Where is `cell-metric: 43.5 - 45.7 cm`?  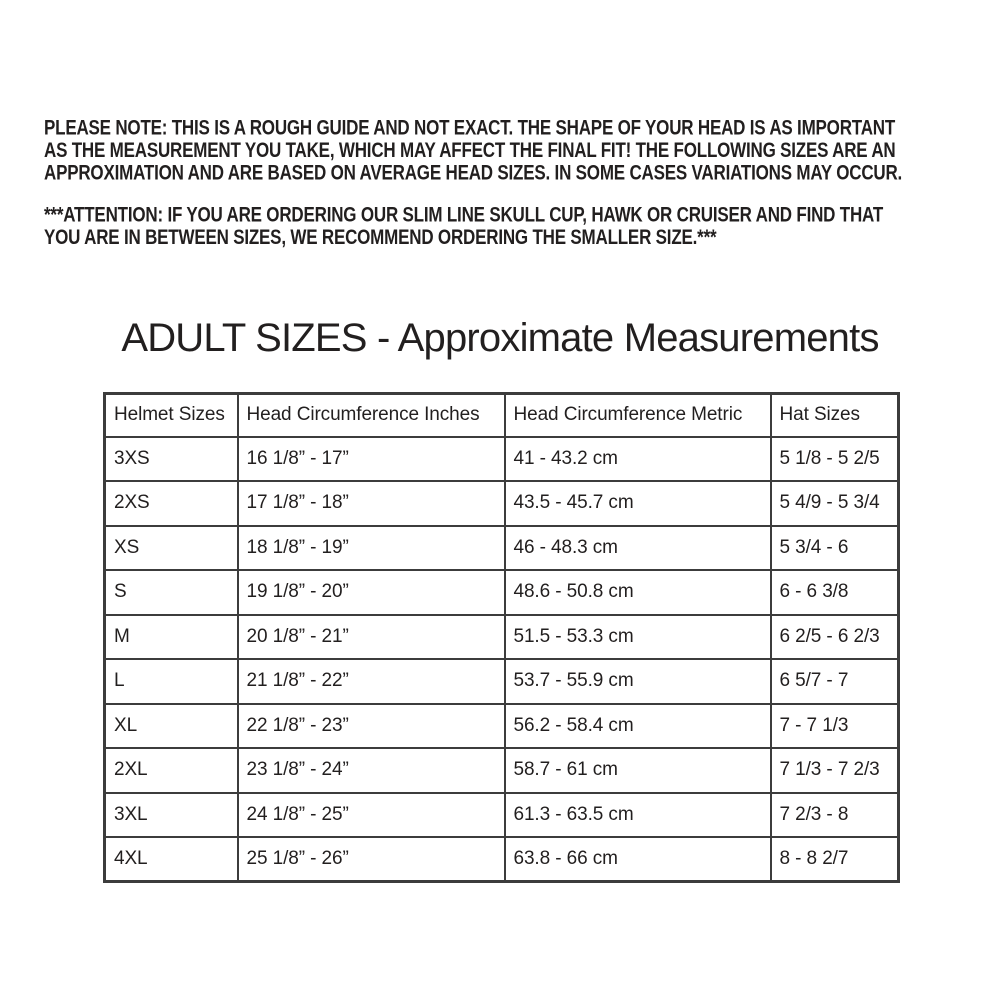 cell-metric: 43.5 - 45.7 cm is located at coordinates (637, 503).